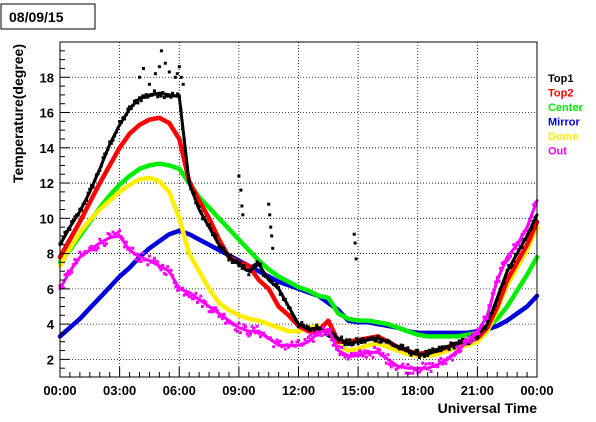 This screenshot has height=422, width=596. Describe the element at coordinates (50, 289) in the screenshot. I see `y-tick-label: 6` at that location.